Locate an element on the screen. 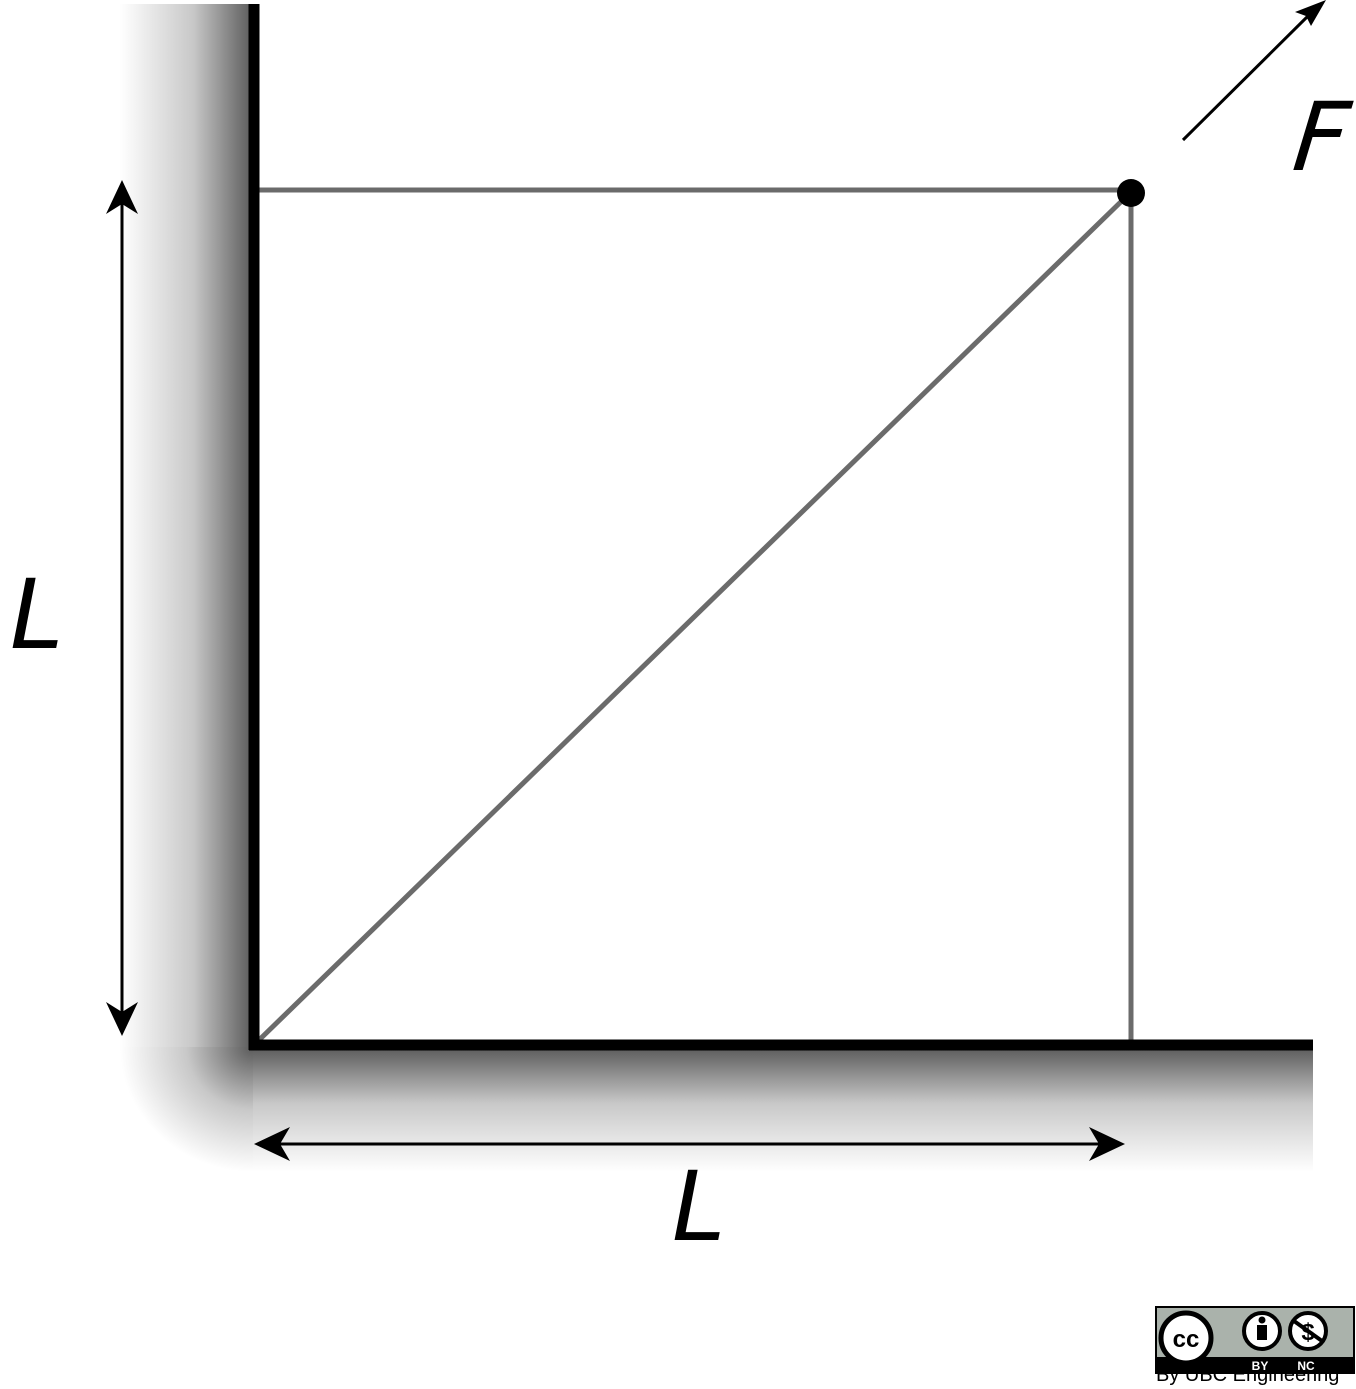 This screenshot has height=1389, width=1356. force-label: F is located at coordinates (1321, 138).